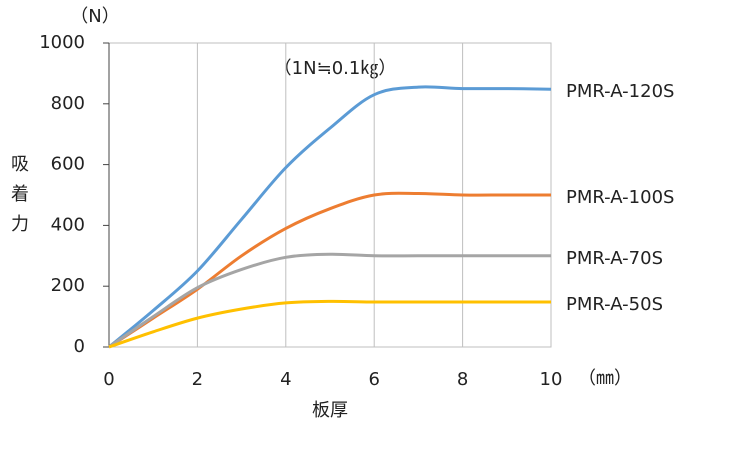  What do you see at coordinates (68, 103) in the screenshot?
I see `y-tick-label: 800` at bounding box center [68, 103].